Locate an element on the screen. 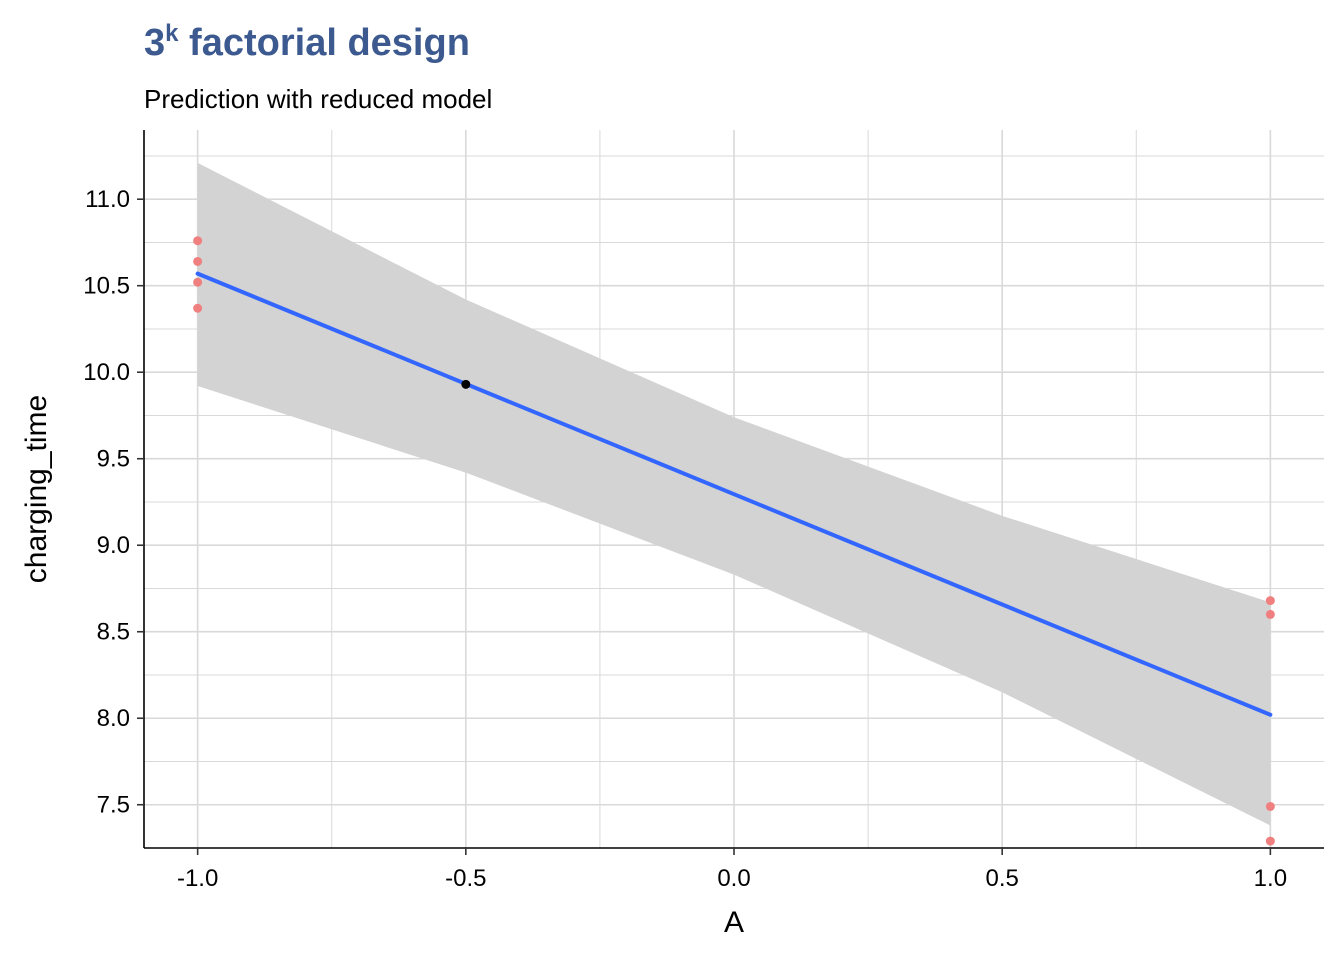 This screenshot has height=960, width=1344. x-tick-label: -0.5 is located at coordinates (465, 878).